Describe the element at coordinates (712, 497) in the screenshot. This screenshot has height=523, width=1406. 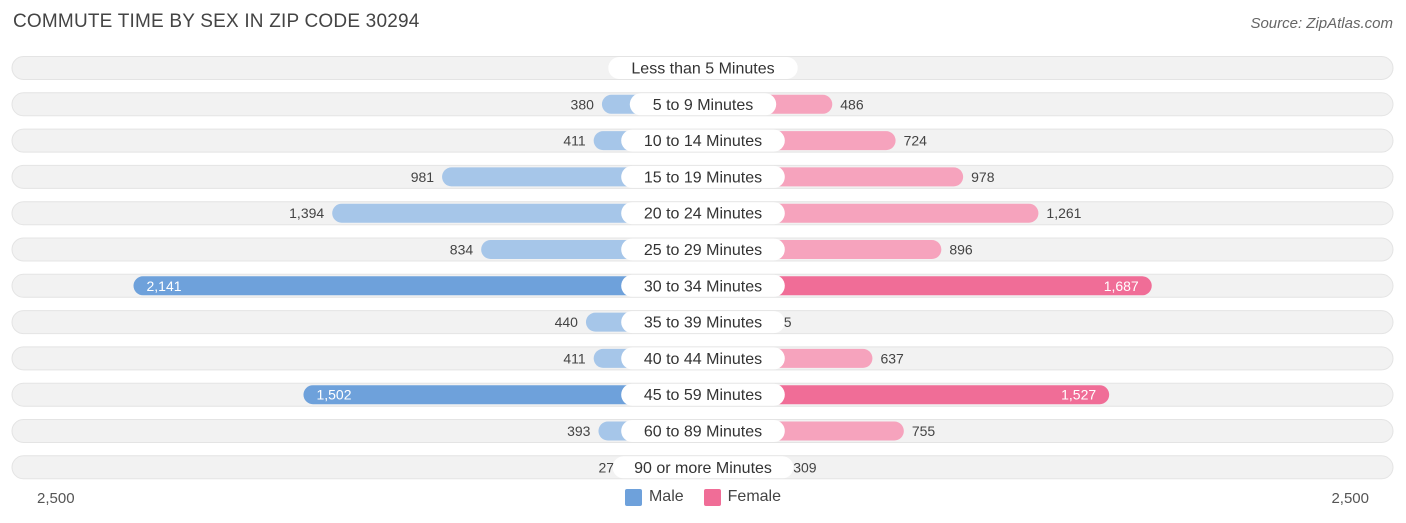
I see `legend-swatch-female` at that location.